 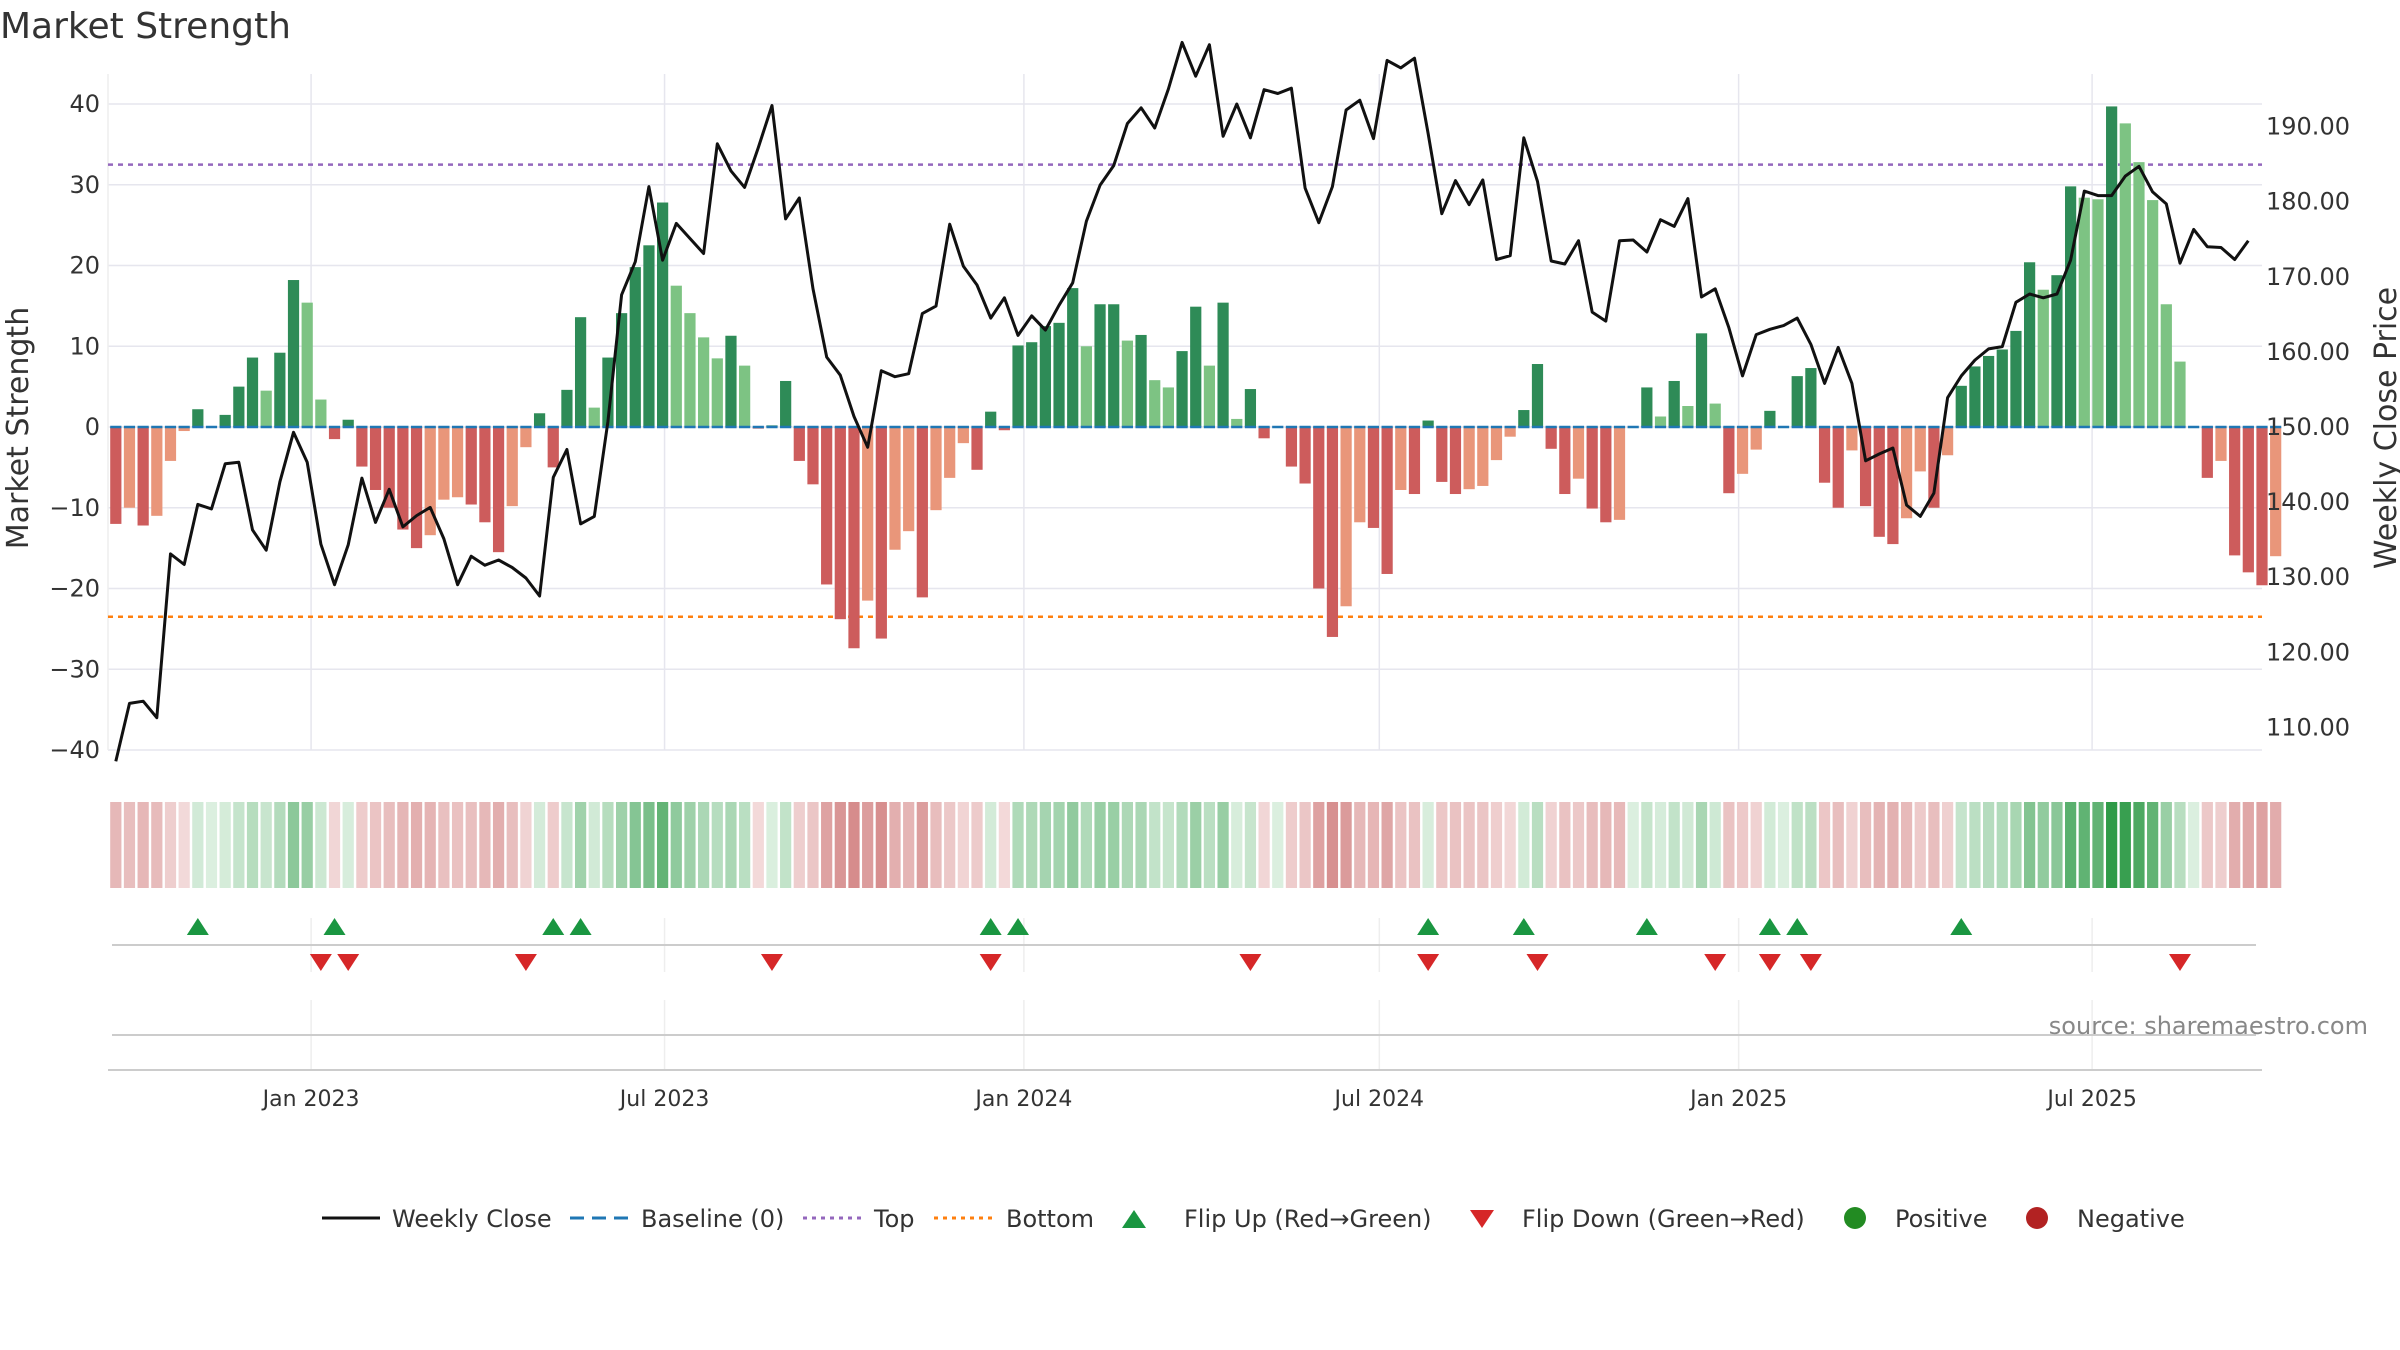 What do you see at coordinates (2208, 1026) in the screenshot?
I see `source-text: source: sharemaestro.com` at bounding box center [2208, 1026].